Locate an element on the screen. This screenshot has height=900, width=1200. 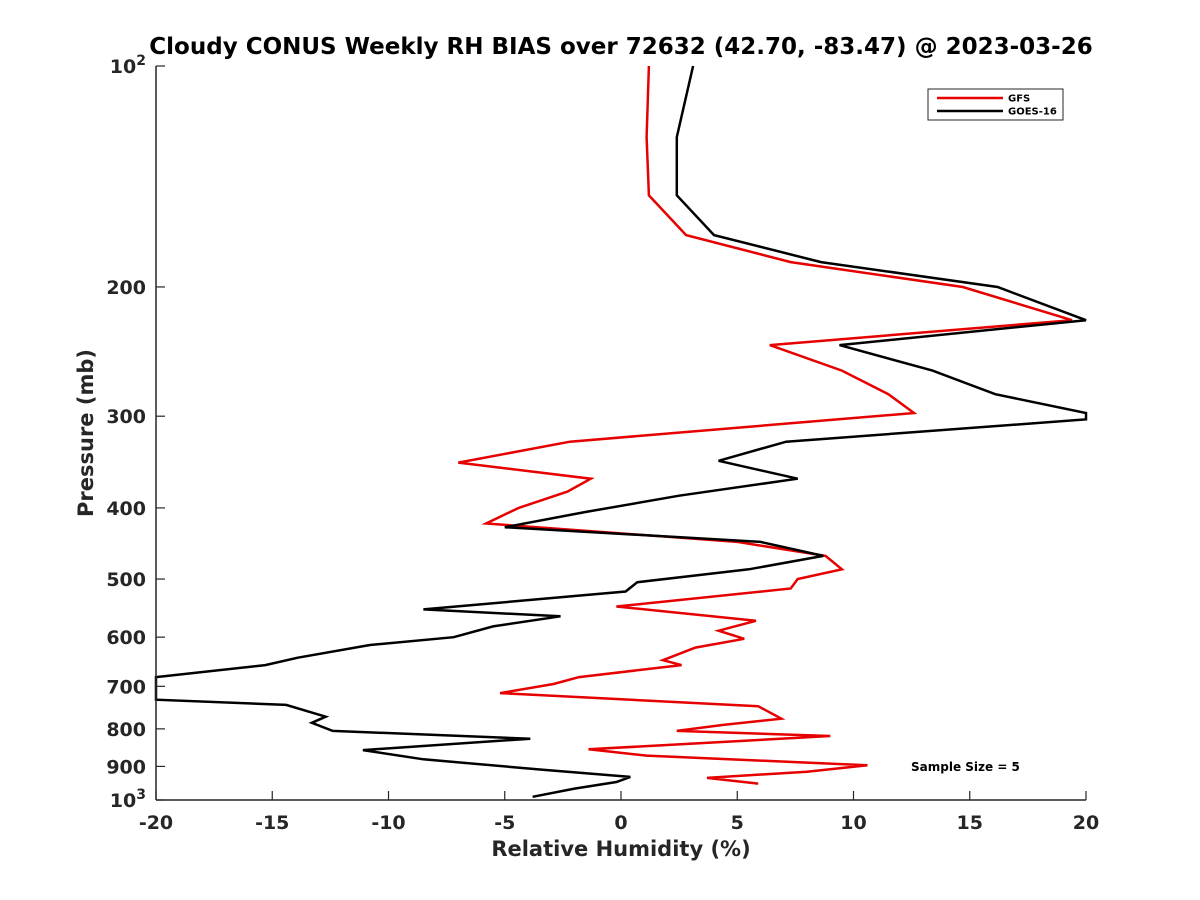
y-tick-label: 400 is located at coordinates (126, 509).